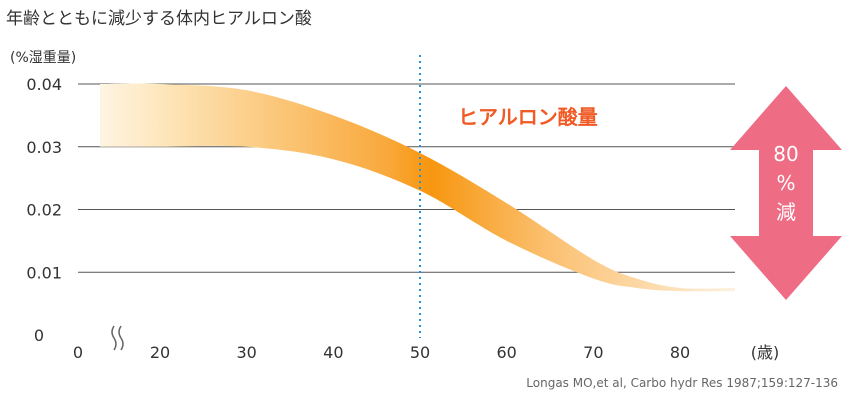 Image resolution: width=845 pixels, height=395 pixels. I want to click on series-label-hyaluronic-acid: ヒアルロン酸量, so click(528, 117).